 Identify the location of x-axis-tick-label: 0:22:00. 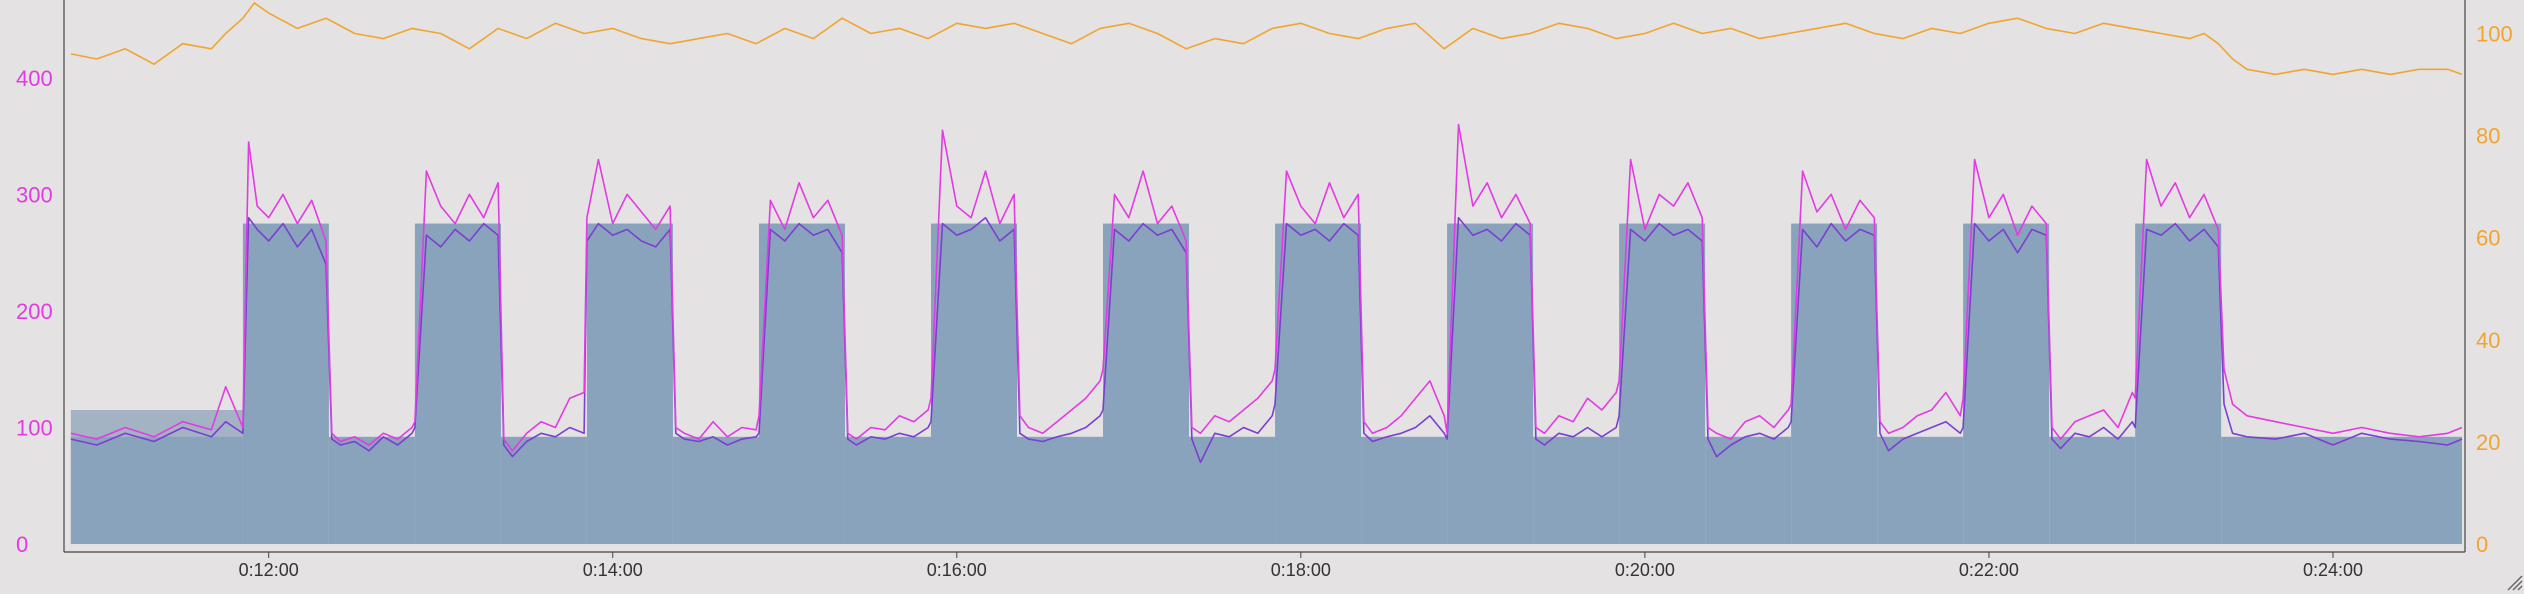
(1989, 570).